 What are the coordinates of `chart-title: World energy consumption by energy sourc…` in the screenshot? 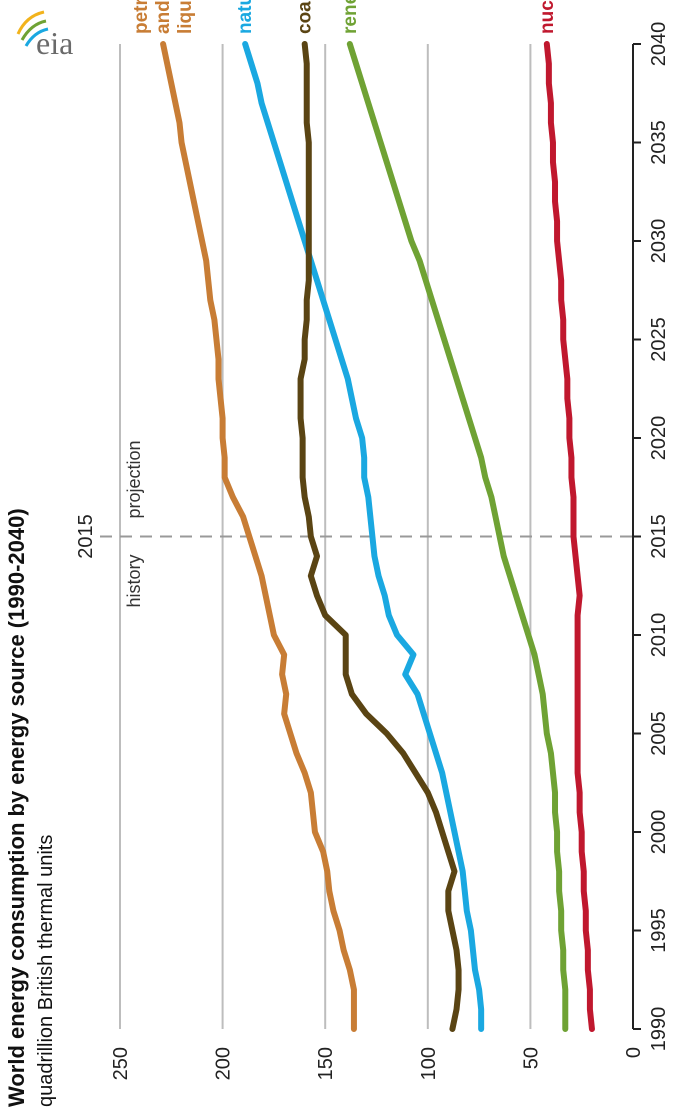 It's located at (16, 807).